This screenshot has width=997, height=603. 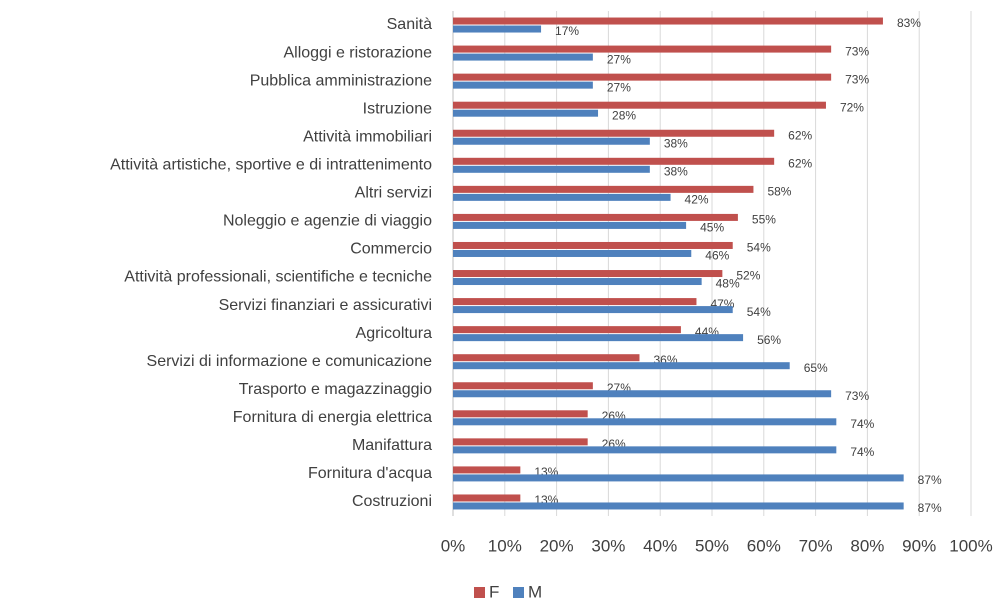 I want to click on value-label: 58%, so click(x=779, y=192).